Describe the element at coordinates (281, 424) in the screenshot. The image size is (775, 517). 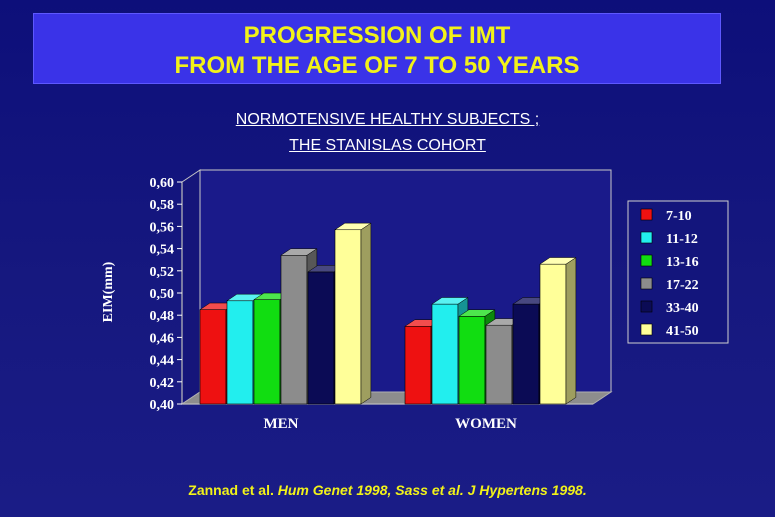
I see `x-tick-label-men: MEN` at that location.